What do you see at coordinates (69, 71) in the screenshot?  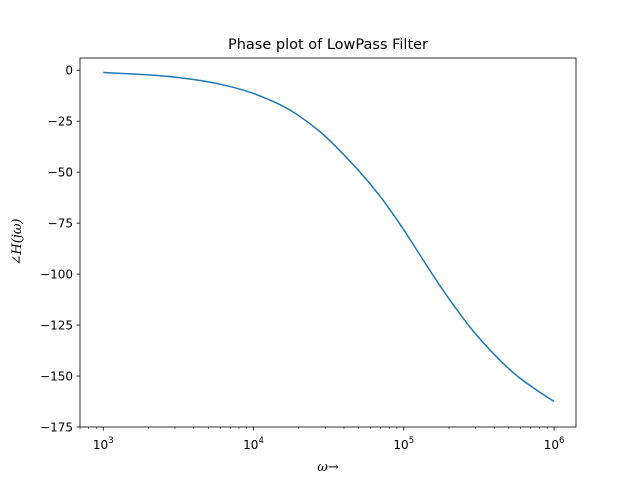 I see `y-tick-label: 0` at bounding box center [69, 71].